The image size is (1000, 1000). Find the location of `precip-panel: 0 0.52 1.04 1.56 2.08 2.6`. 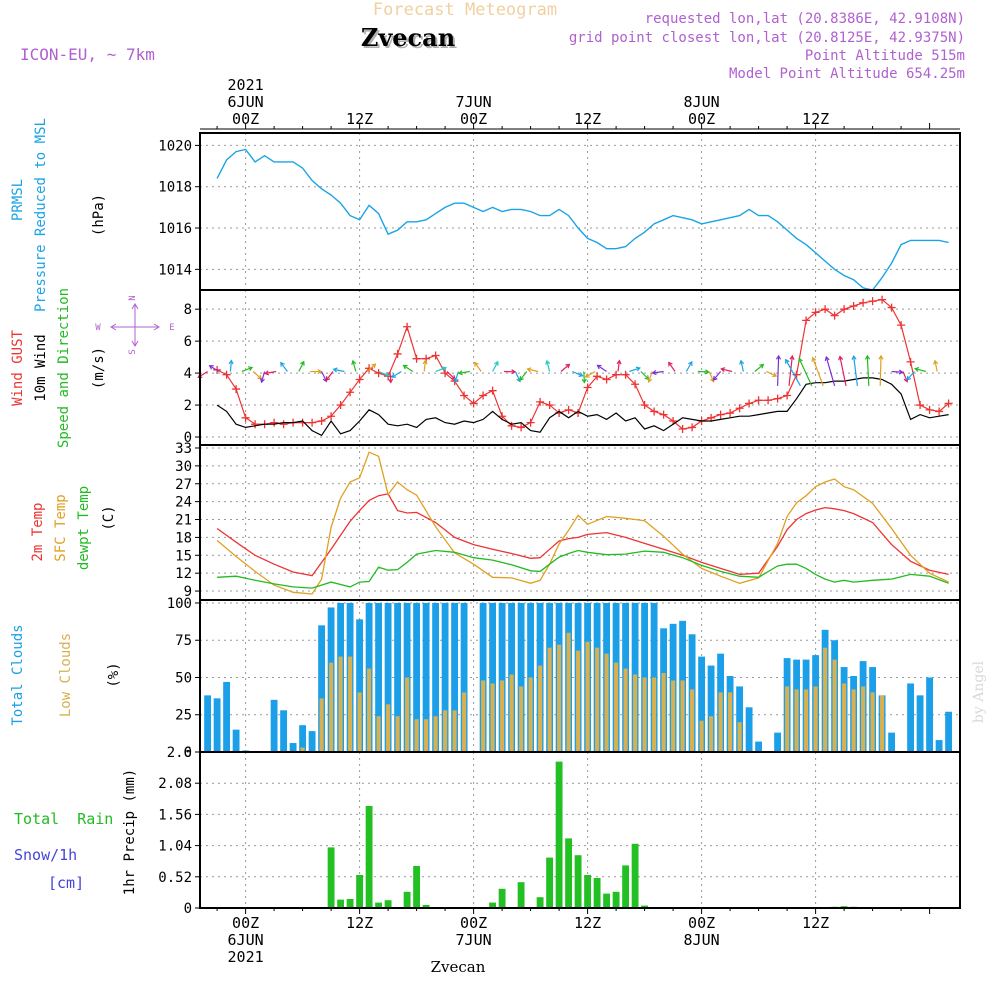

precip-panel: 0 0.52 1.04 1.56 2.08 2.6 is located at coordinates (559, 831).